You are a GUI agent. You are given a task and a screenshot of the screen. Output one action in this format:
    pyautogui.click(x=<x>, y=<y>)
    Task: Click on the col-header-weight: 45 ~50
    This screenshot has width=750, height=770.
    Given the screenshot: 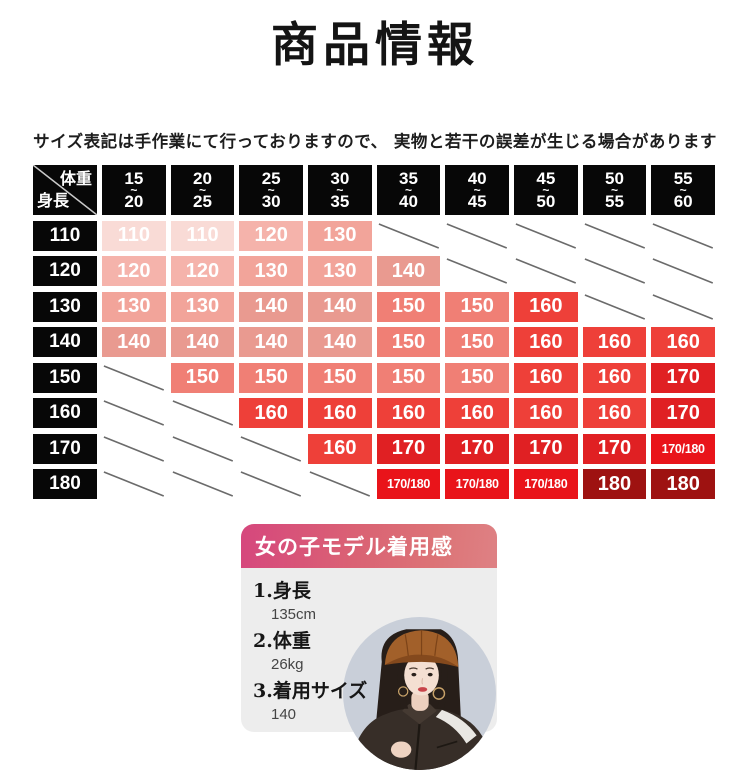 What is the action you would take?
    pyautogui.click(x=546, y=190)
    